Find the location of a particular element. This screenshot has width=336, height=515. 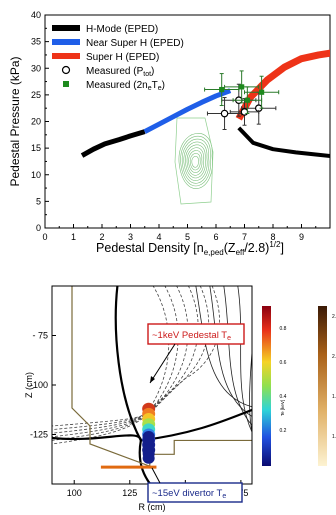

y-tick-label: 15 is located at coordinates (36, 148).